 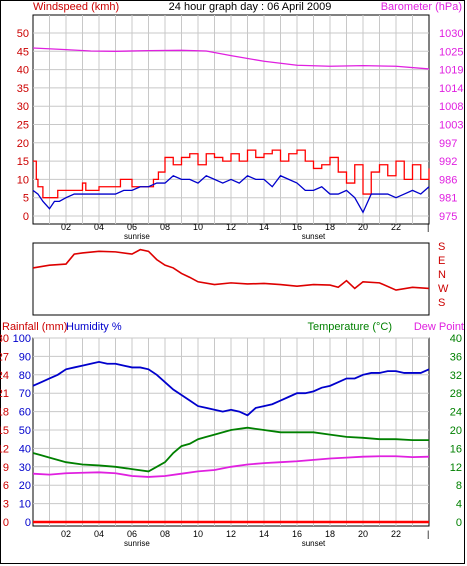 What do you see at coordinates (198, 227) in the screenshot?
I see `wind-x-tick-label: 10` at bounding box center [198, 227].